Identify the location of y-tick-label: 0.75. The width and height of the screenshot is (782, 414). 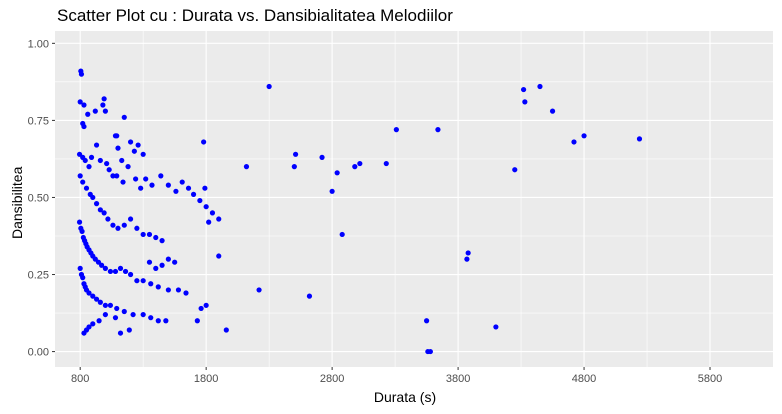
(38, 121).